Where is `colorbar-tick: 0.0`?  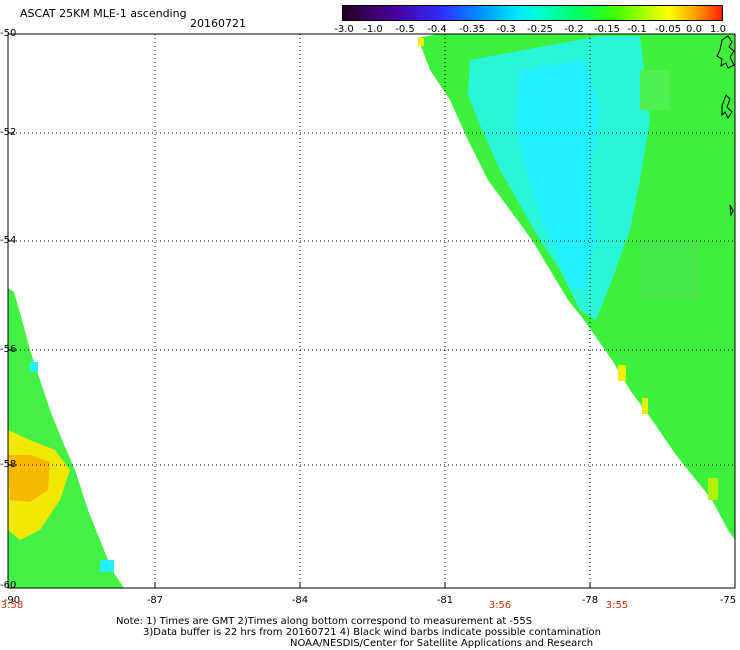
colorbar-tick: 0.0 is located at coordinates (694, 29).